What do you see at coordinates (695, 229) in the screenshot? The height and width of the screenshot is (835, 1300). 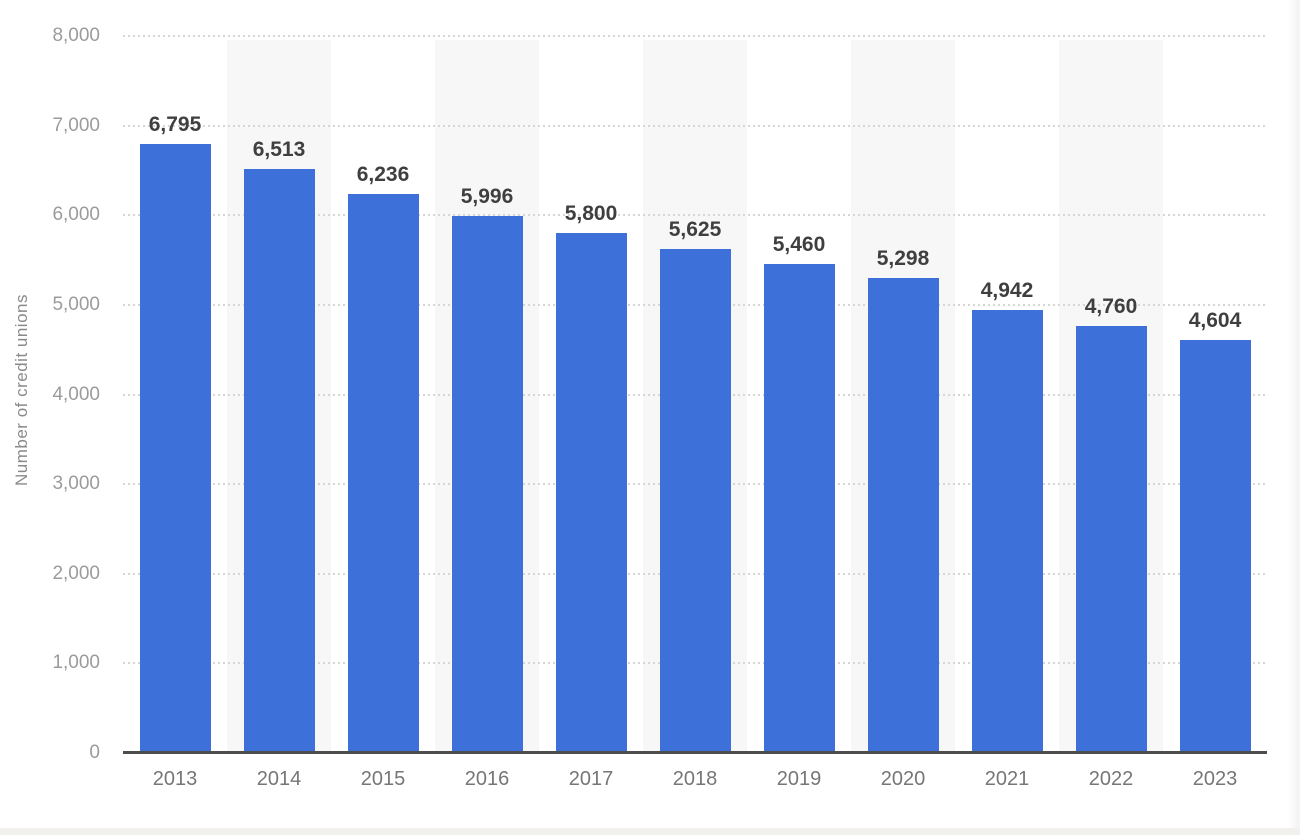 I see `bar-value-label: 5,625` at bounding box center [695, 229].